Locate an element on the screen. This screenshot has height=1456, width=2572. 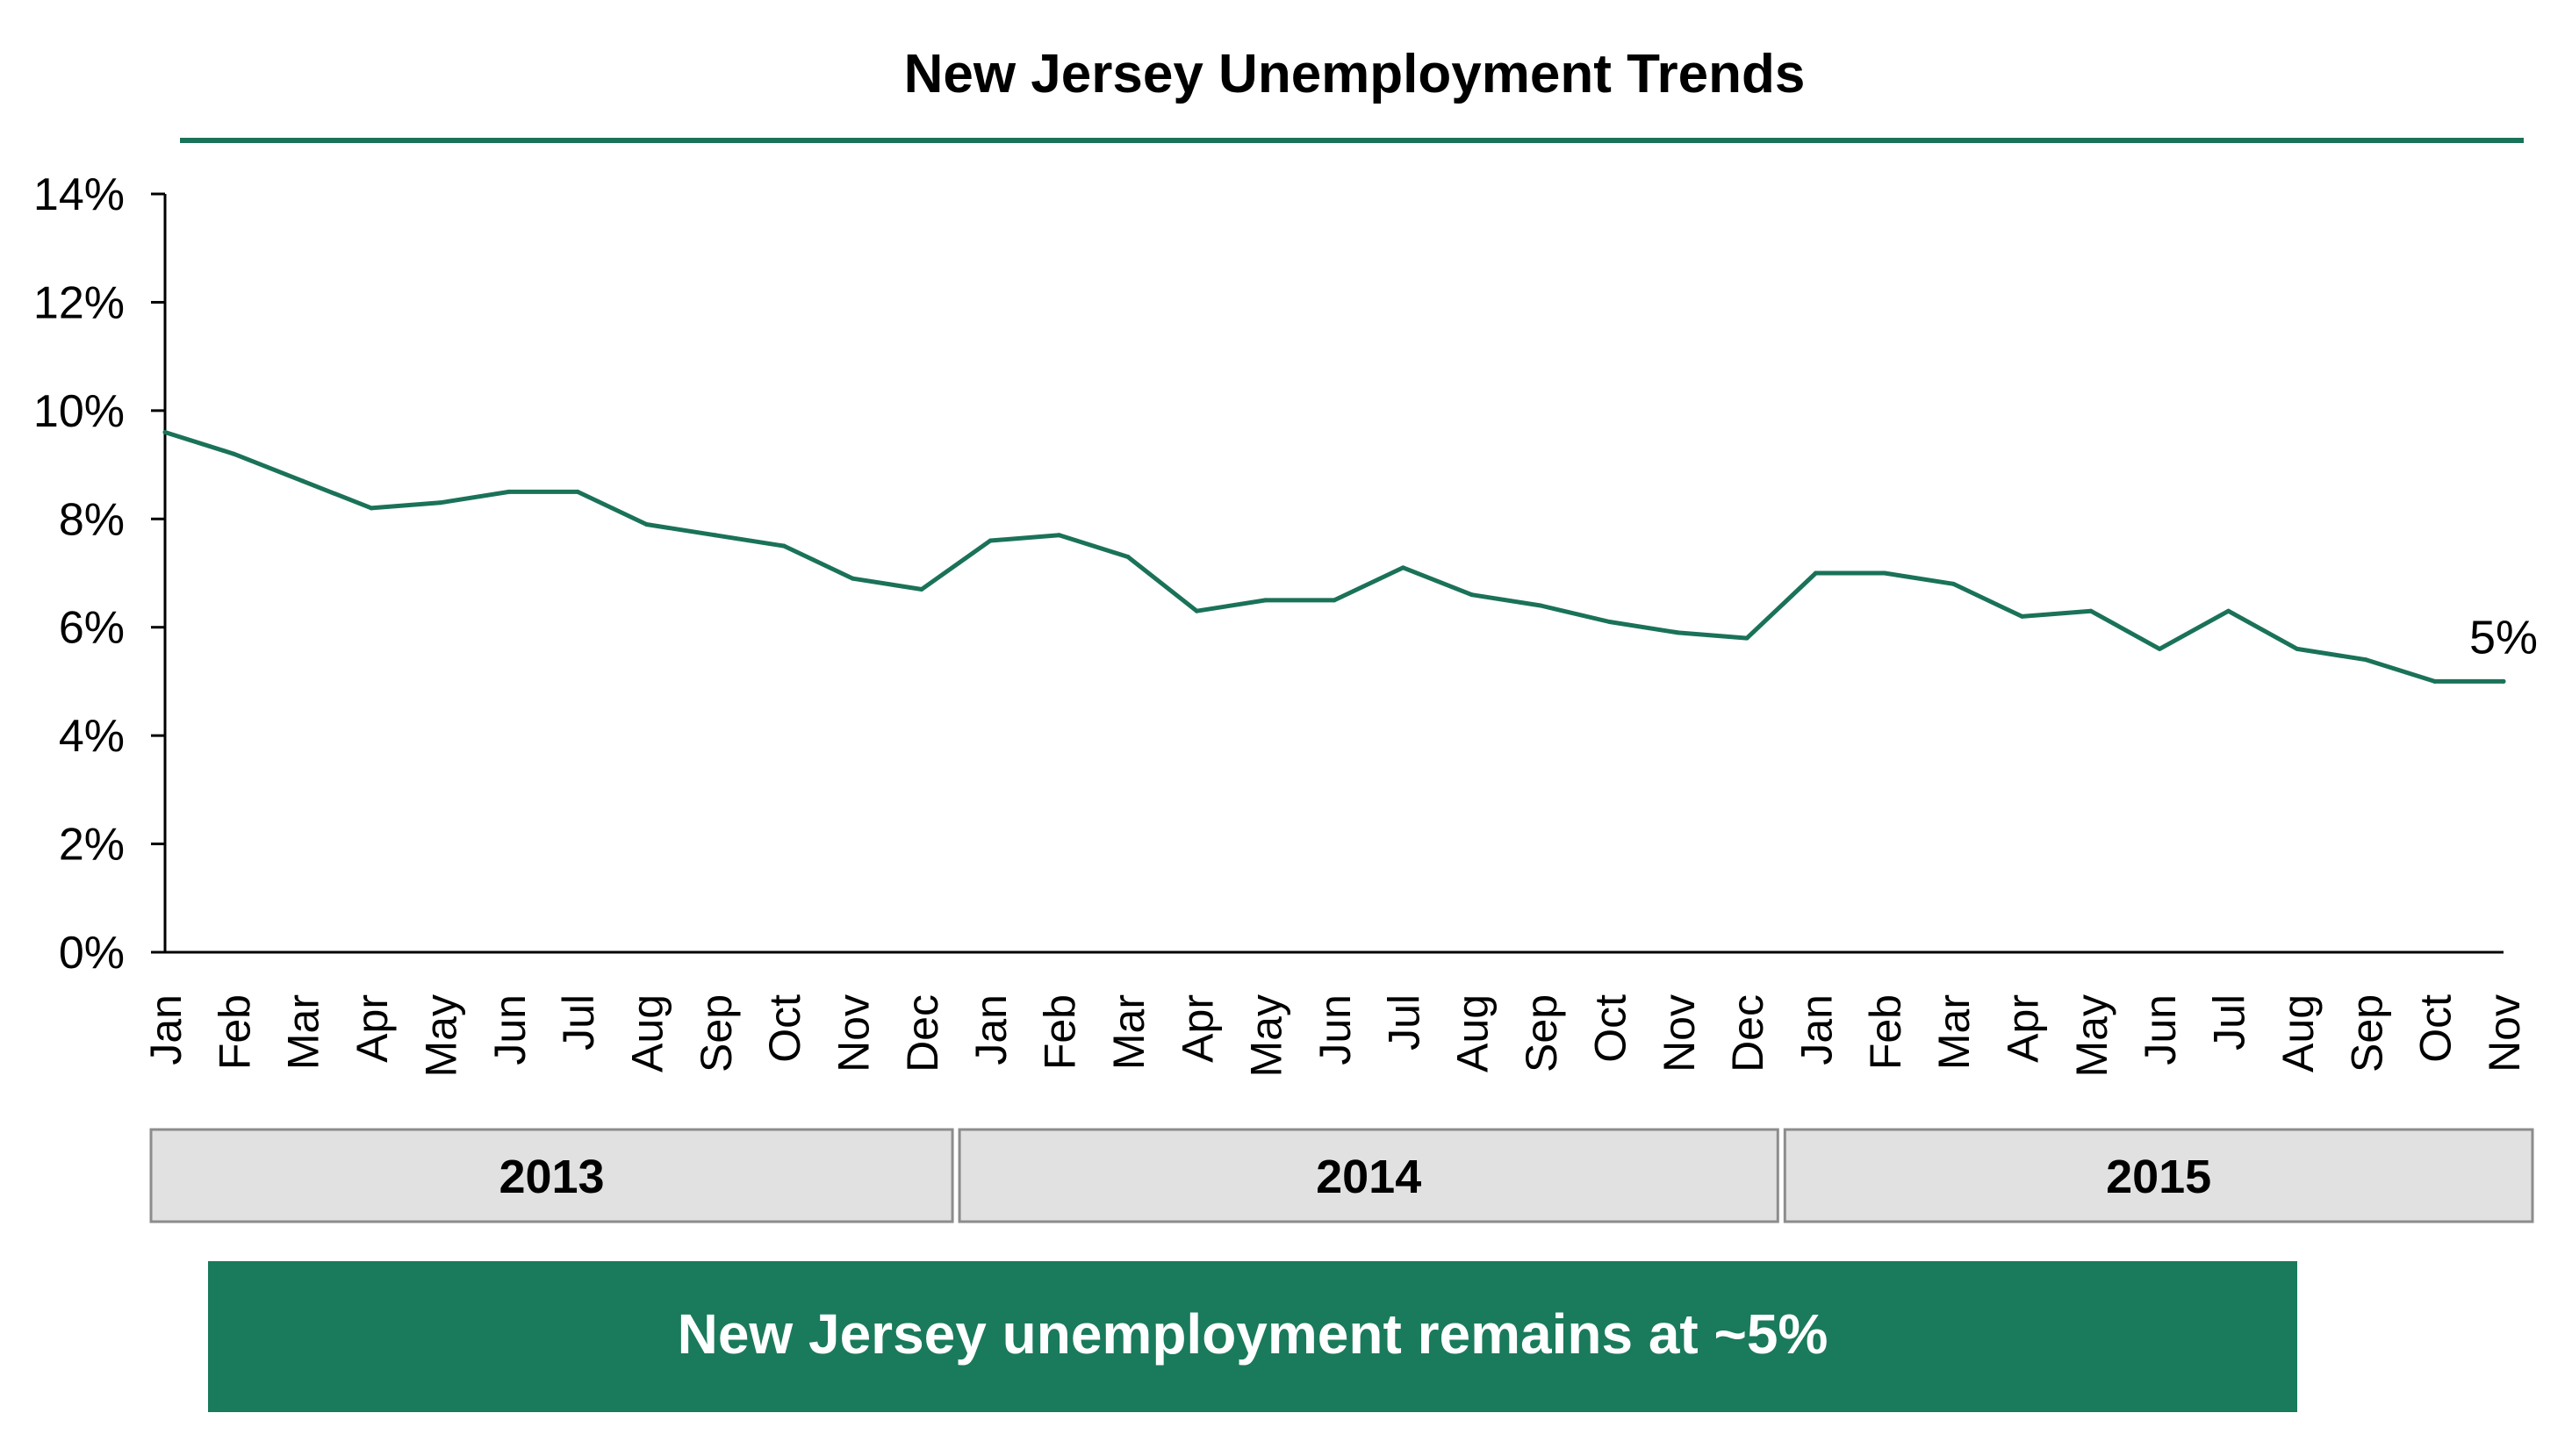
callout-background is located at coordinates (1252, 1336).